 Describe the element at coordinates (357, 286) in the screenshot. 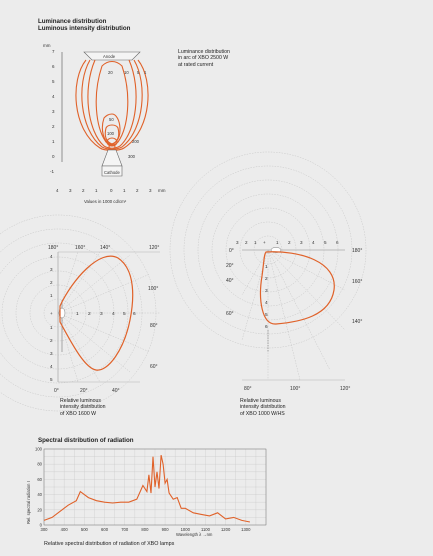

I see `right-right-labels: 180° 160° 140°` at that location.